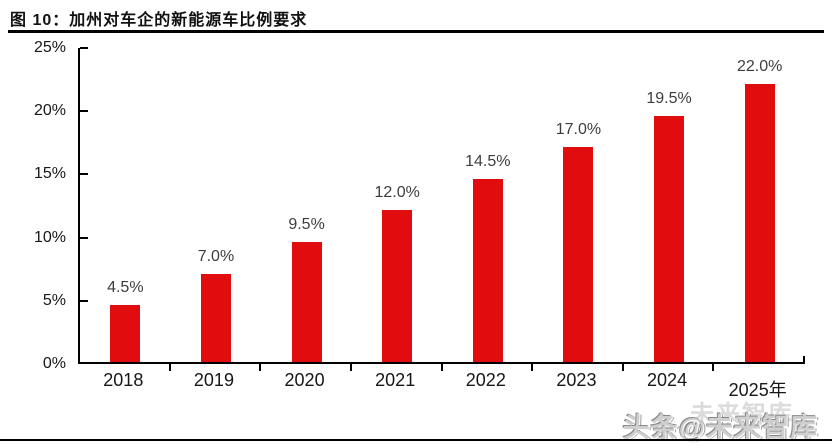 Image resolution: width=832 pixels, height=445 pixels. What do you see at coordinates (397, 193) in the screenshot?
I see `bar-value-label: 12.0%` at bounding box center [397, 193].